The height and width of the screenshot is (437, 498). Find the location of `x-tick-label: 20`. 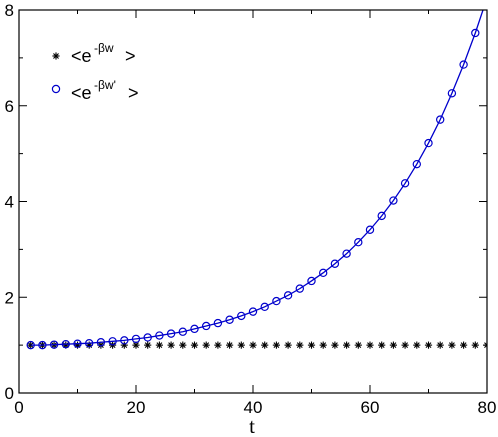

x-tick-label: 20 is located at coordinates (136, 407).